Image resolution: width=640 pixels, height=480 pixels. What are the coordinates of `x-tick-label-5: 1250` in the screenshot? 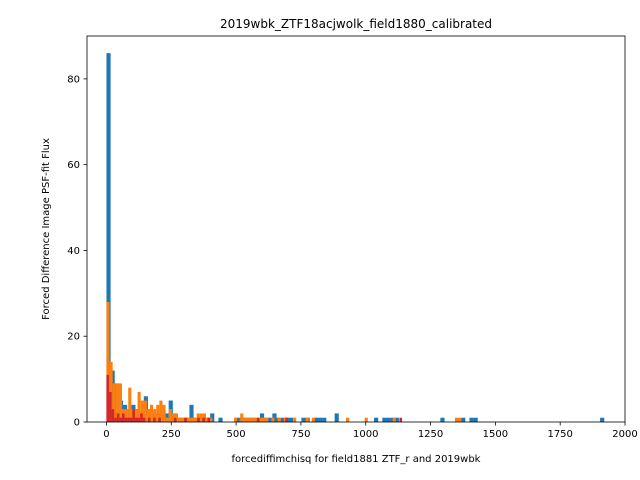 It's located at (430, 434).